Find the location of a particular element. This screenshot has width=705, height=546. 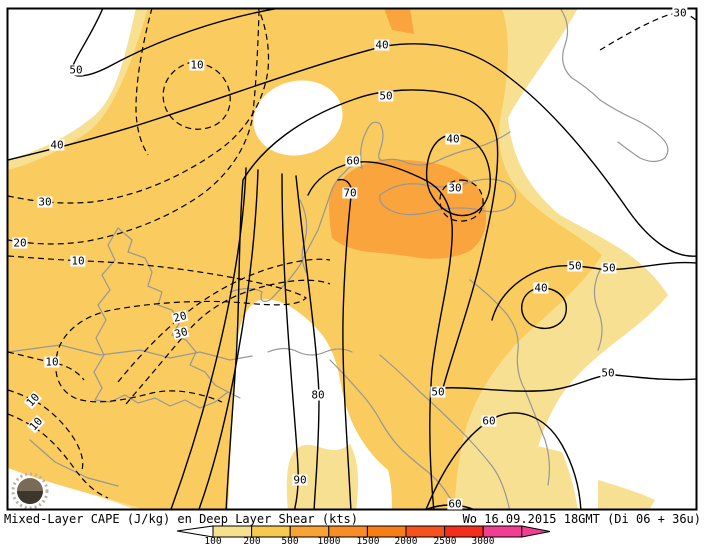

cape-pale-patch-se is located at coordinates (523, 470).